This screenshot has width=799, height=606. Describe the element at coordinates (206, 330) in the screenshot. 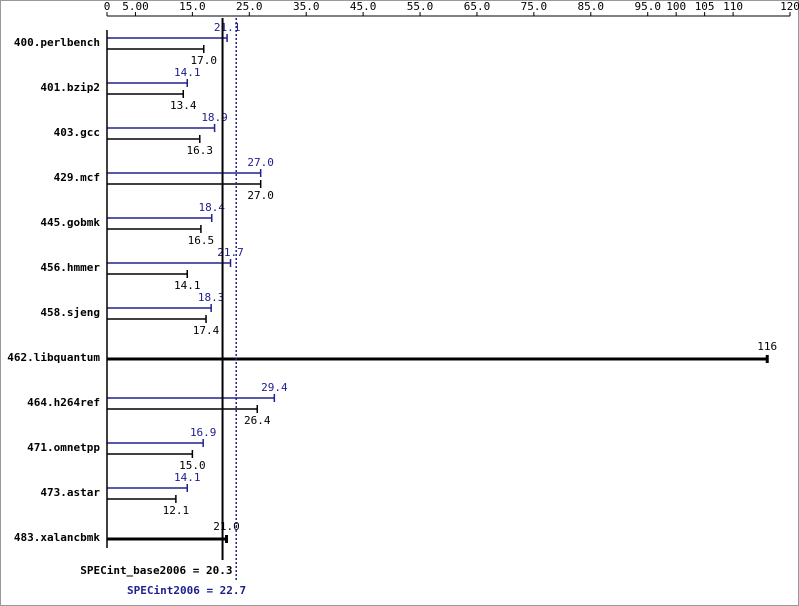

I see `value-label: 17.4` at that location.